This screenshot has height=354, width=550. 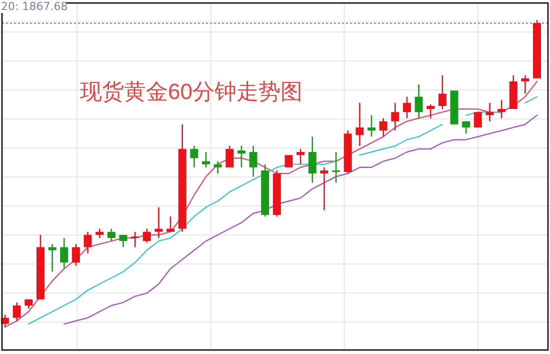 I want to click on text: 20: 1867.68, so click(x=34, y=6).